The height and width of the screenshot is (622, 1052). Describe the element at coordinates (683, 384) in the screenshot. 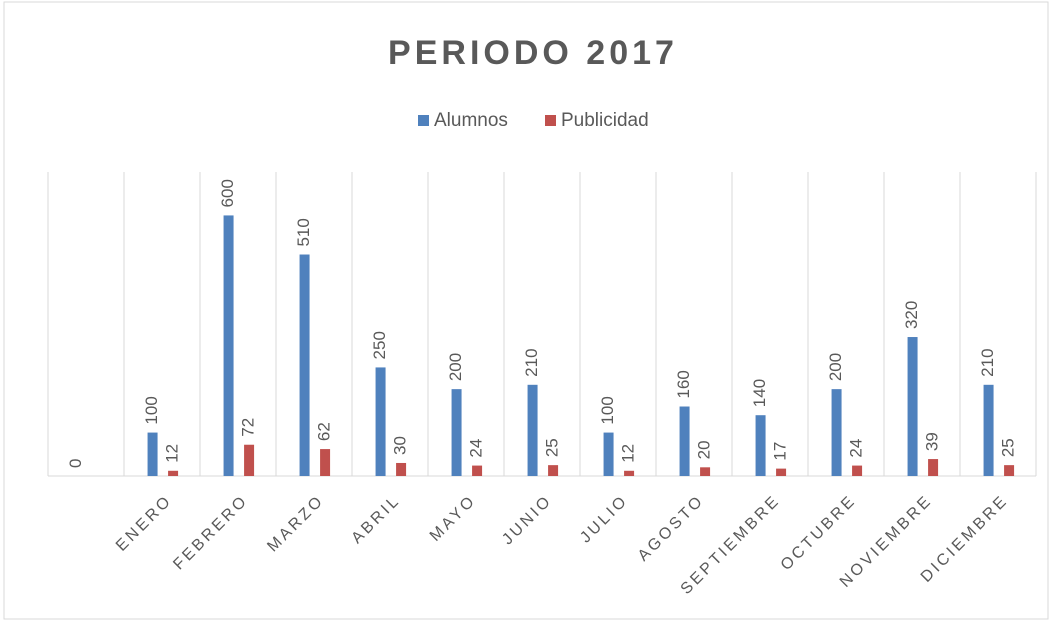

I see `data-label: 160` at that location.